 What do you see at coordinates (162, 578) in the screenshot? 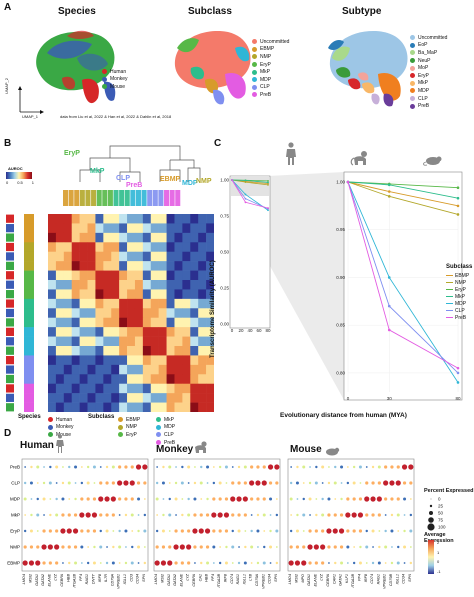
I see `gene-label: MSI2` at bounding box center [162, 578].